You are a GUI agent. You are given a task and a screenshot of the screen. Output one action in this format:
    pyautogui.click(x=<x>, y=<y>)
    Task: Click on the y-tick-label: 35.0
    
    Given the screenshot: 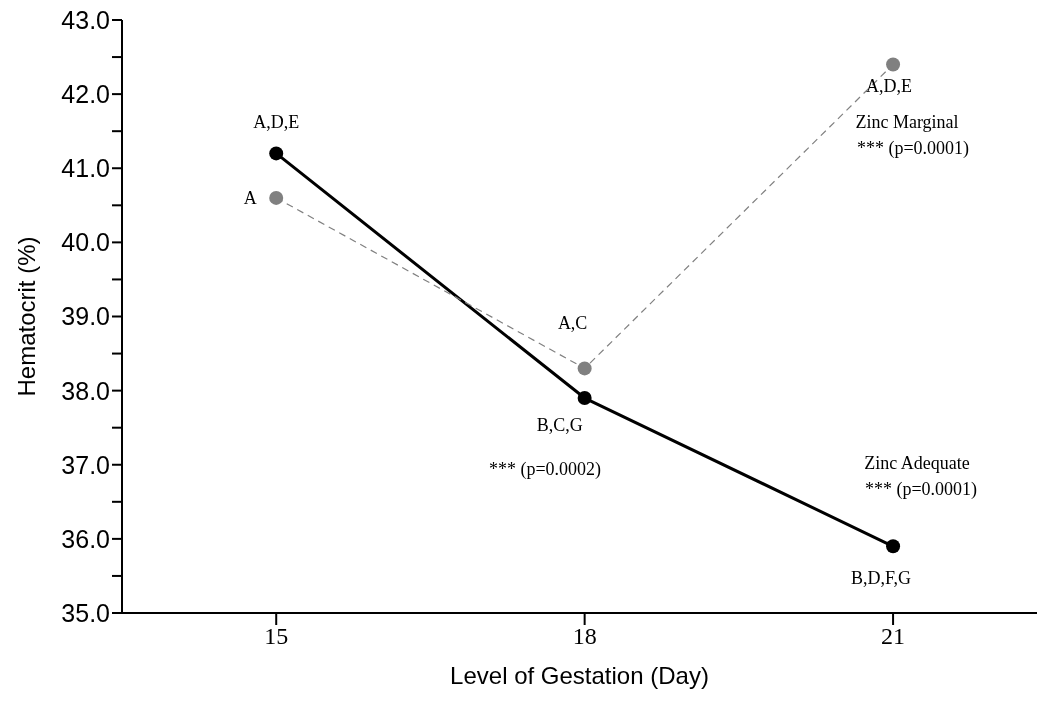 What is the action you would take?
    pyautogui.click(x=85, y=612)
    